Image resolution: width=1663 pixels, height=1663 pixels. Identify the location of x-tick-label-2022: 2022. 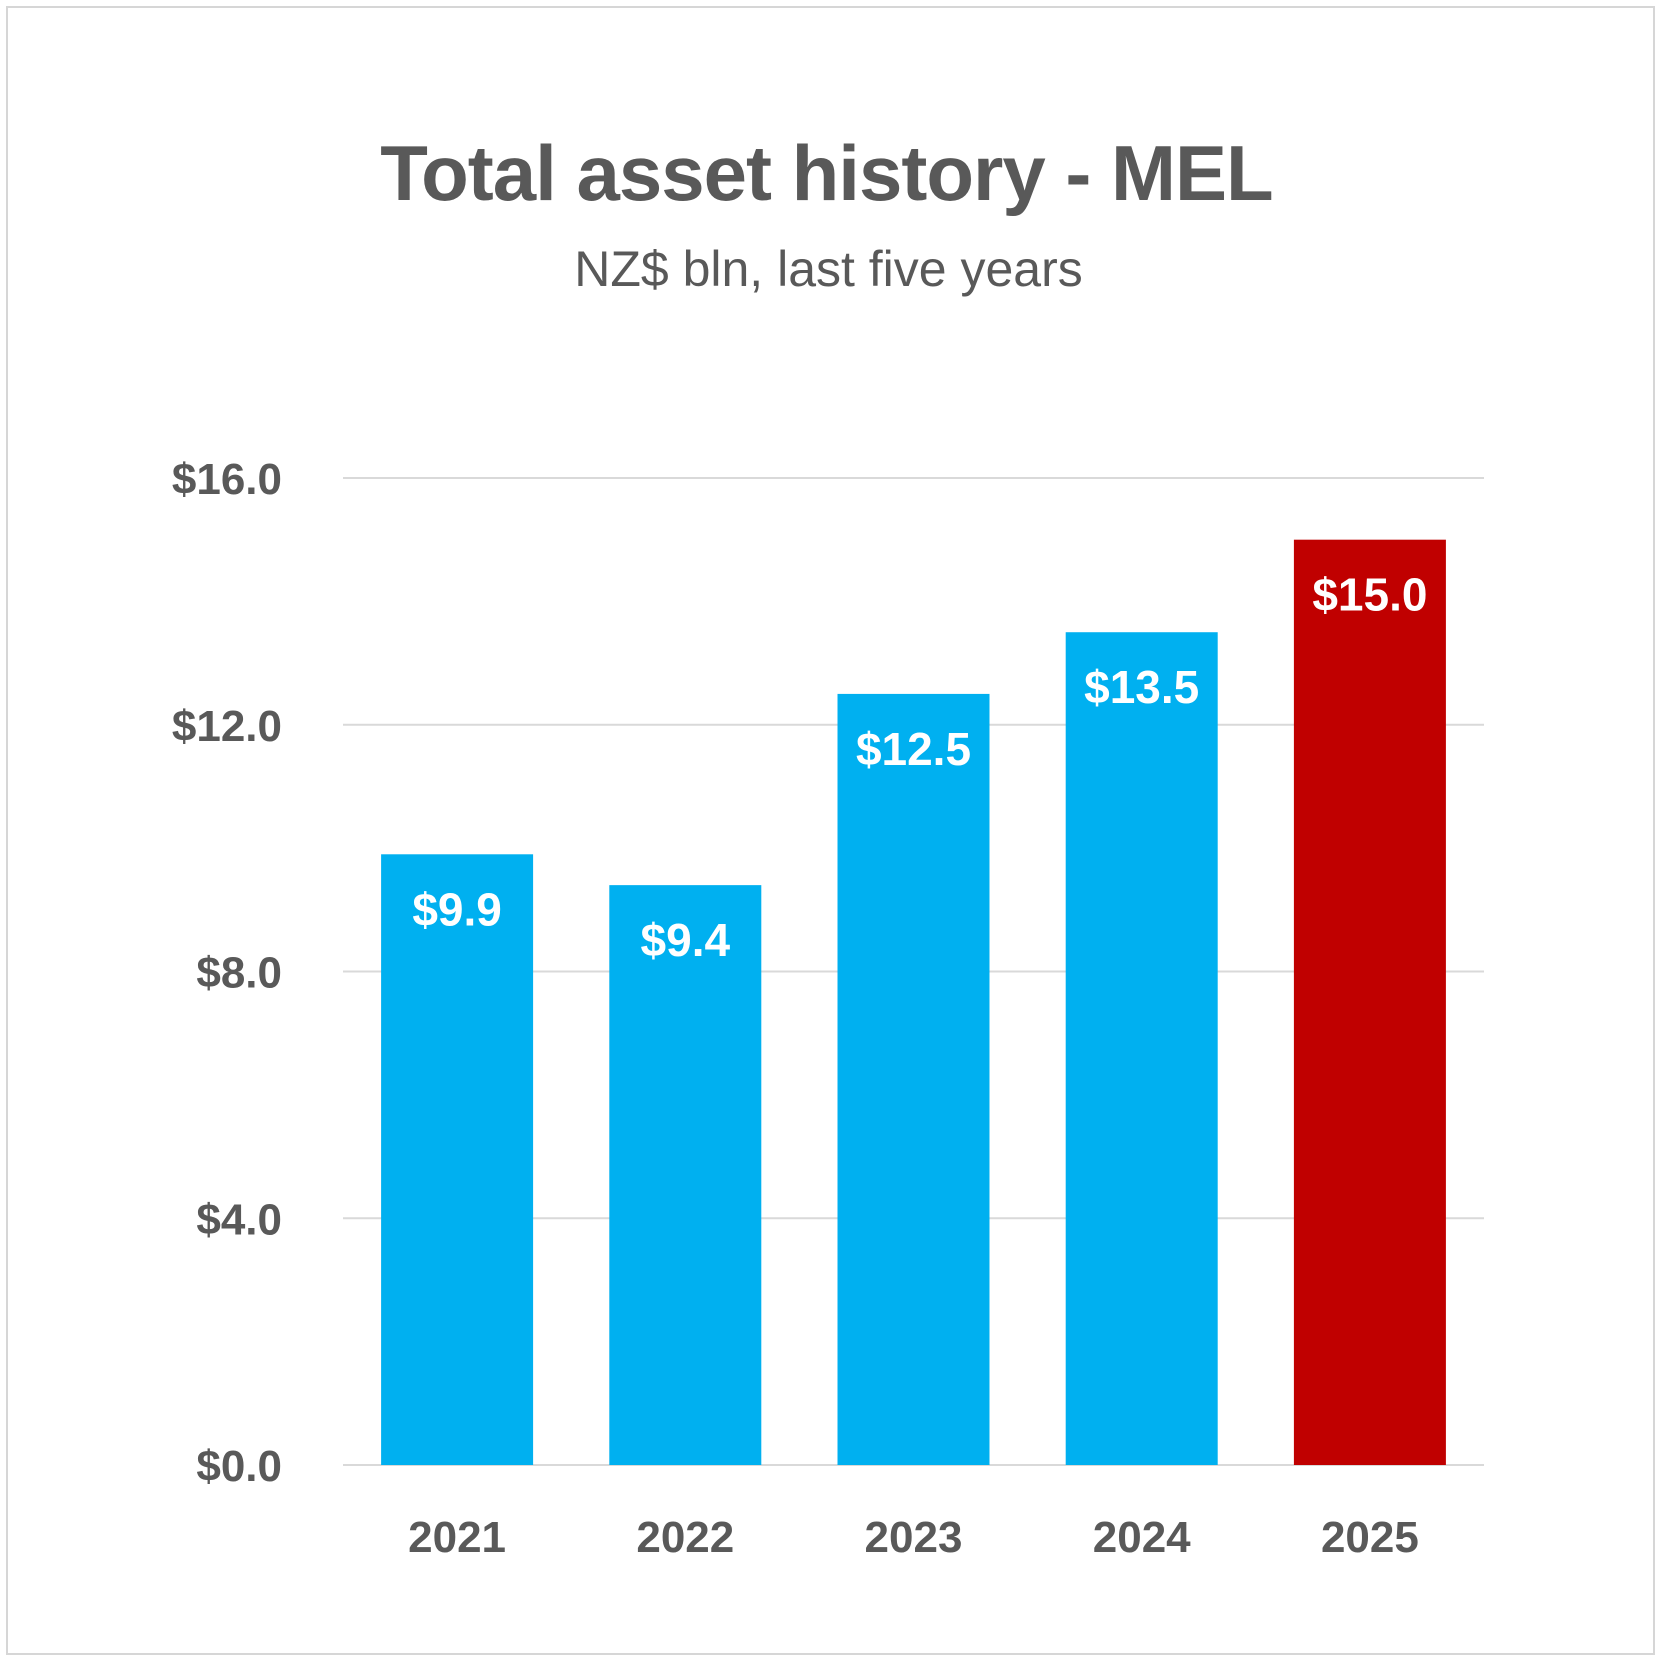
(685, 1537).